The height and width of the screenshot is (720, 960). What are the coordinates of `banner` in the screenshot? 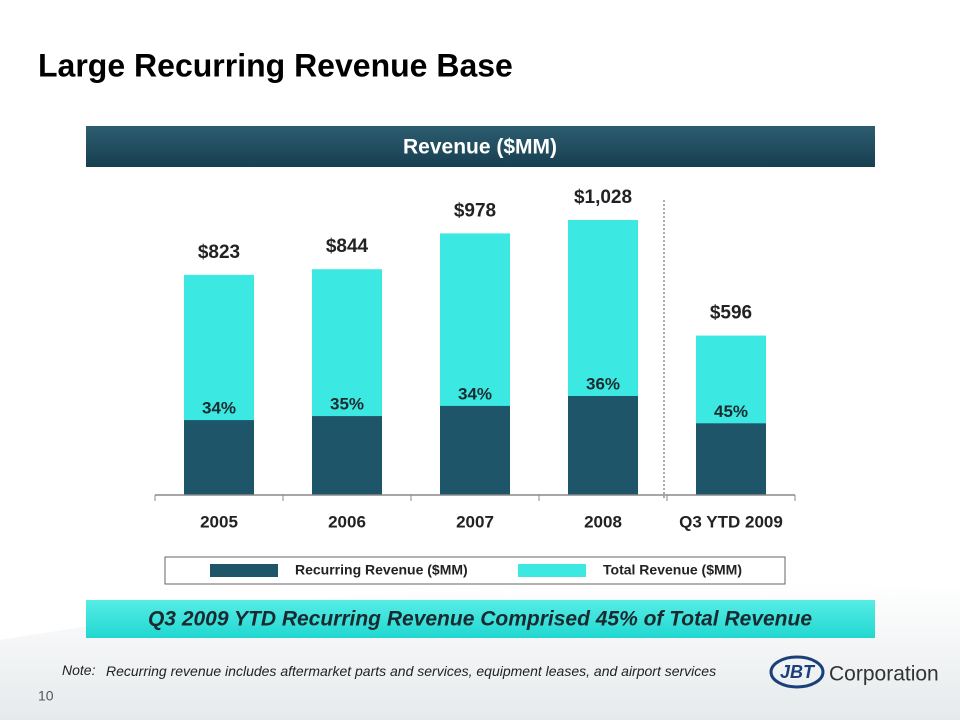 It's located at (480, 619).